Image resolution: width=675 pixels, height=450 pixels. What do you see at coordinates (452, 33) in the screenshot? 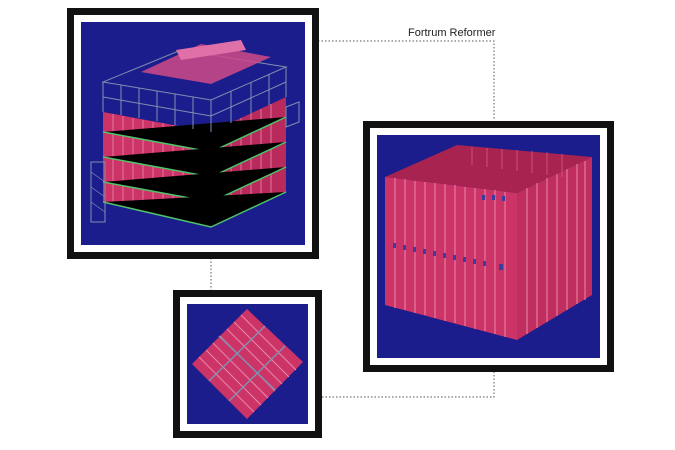
I see `diagram-title: Fortrum Reformer` at bounding box center [452, 33].